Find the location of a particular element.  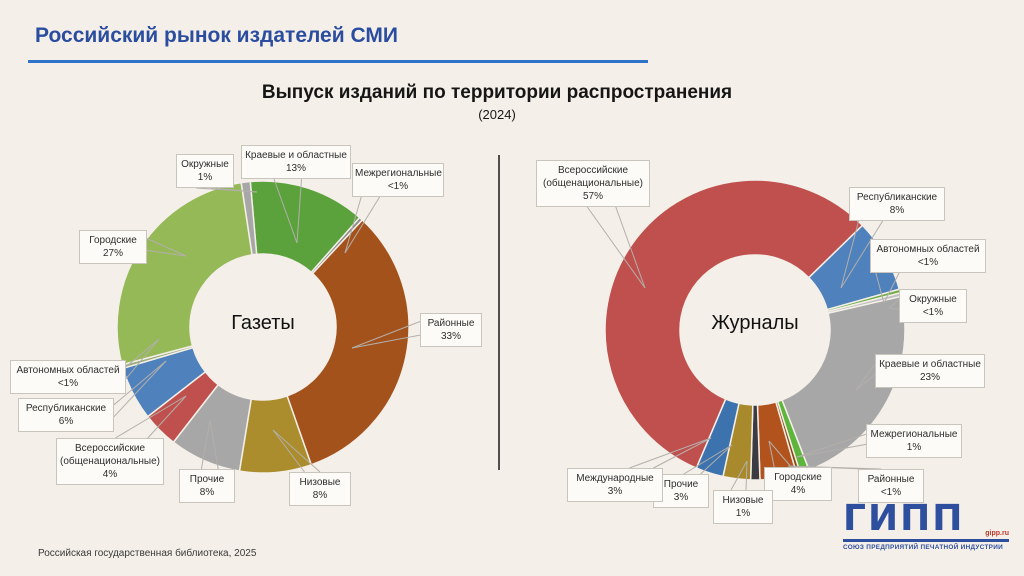

callout-zhurnaly-nizovye: Низовые 1% is located at coordinates (743, 507).